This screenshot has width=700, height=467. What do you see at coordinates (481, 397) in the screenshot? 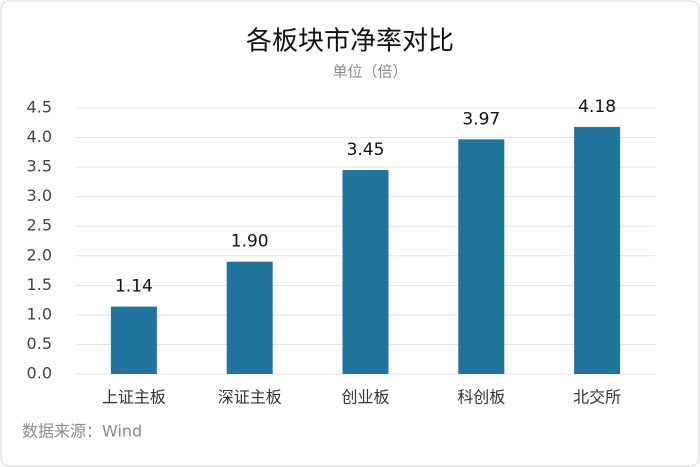
I see `x-tick-label: 科创板` at bounding box center [481, 397].